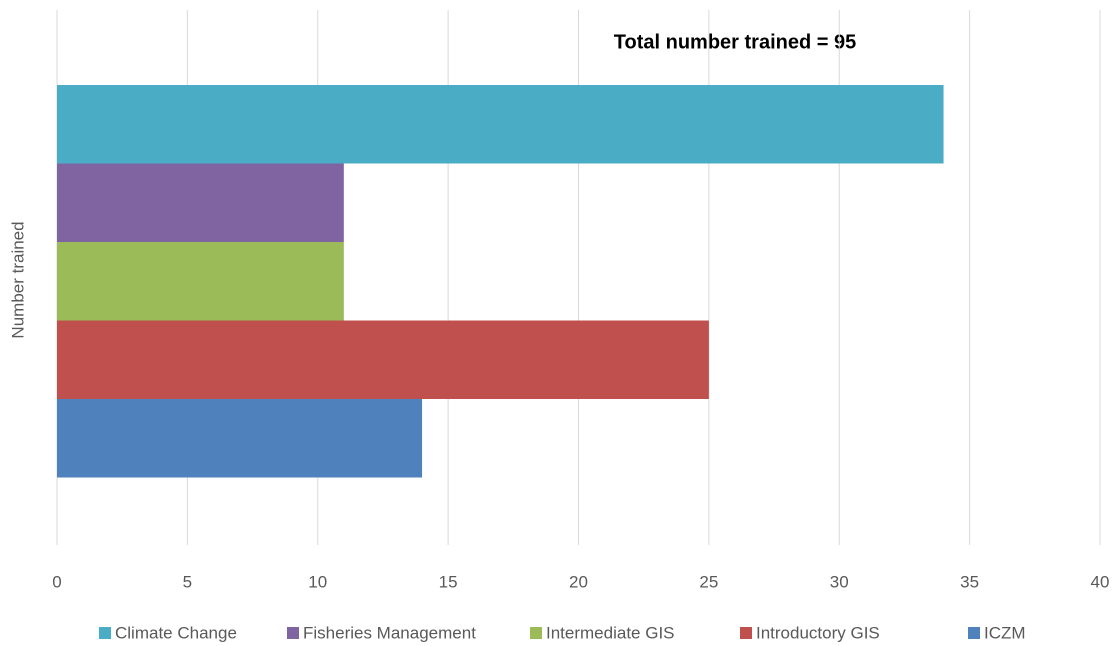 Image resolution: width=1116 pixels, height=646 pixels. What do you see at coordinates (1005, 632) in the screenshot?
I see `legend-label: ICZM` at bounding box center [1005, 632].